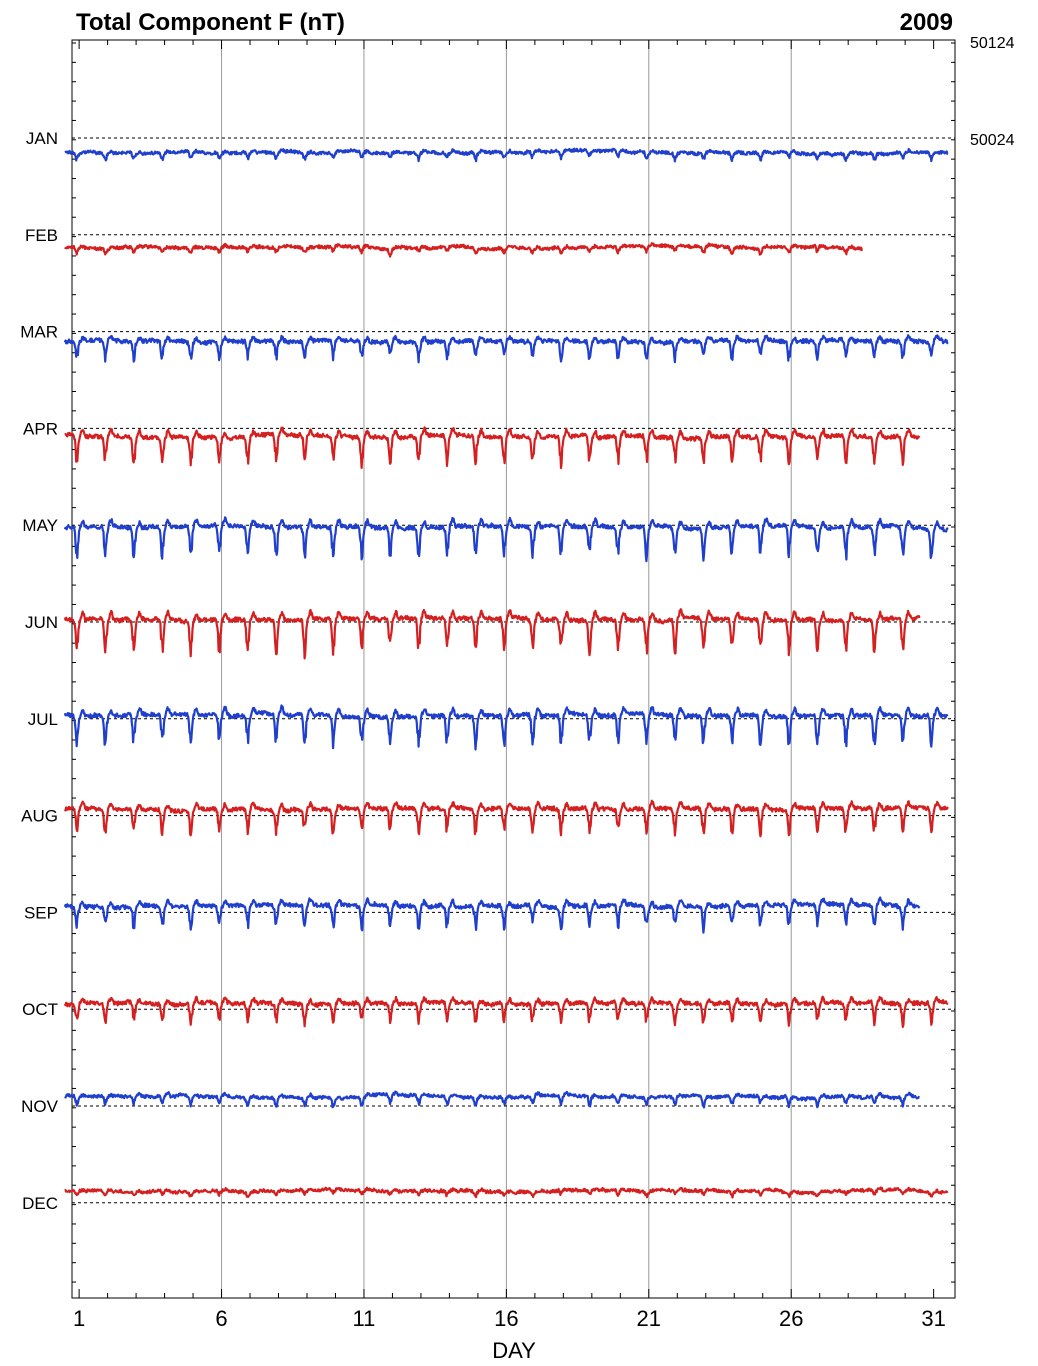 The width and height of the screenshot is (1038, 1366). Describe the element at coordinates (506, 727) in the screenshot. I see `series-jul` at that location.